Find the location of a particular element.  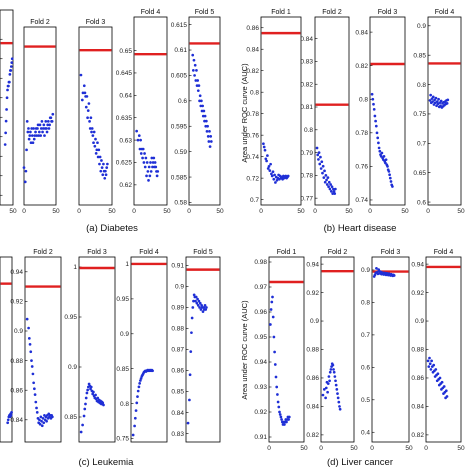

fold-title: Fold 1 is located at coordinates (281, 12).